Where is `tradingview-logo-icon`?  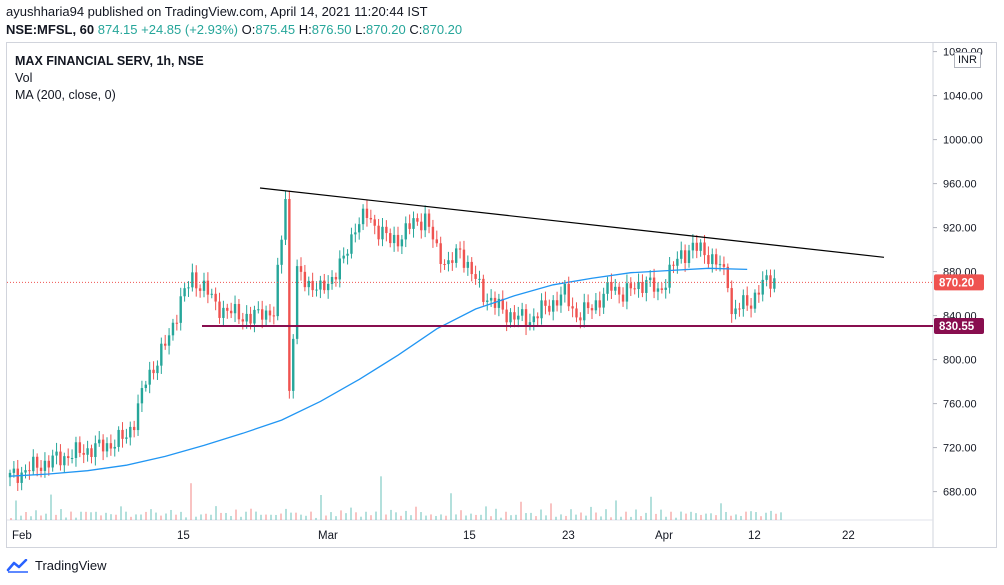 tradingview-logo-icon is located at coordinates (17, 565).